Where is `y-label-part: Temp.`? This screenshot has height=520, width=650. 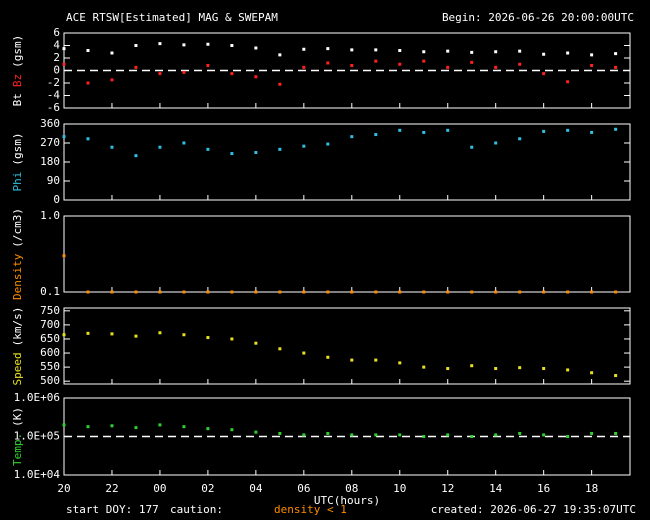 y-label-part: Temp. is located at coordinates (17, 449).